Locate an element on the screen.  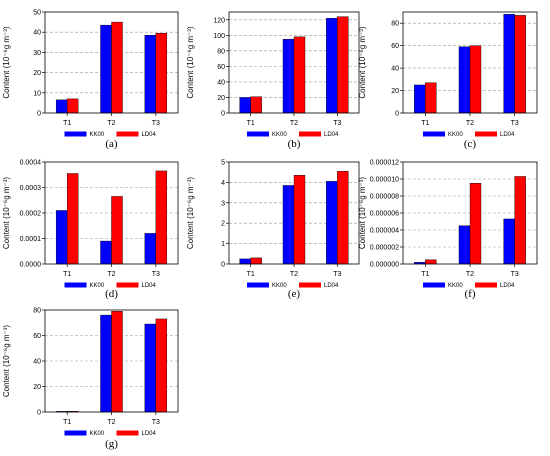
y-tick-label: 4 is located at coordinates (223, 183).